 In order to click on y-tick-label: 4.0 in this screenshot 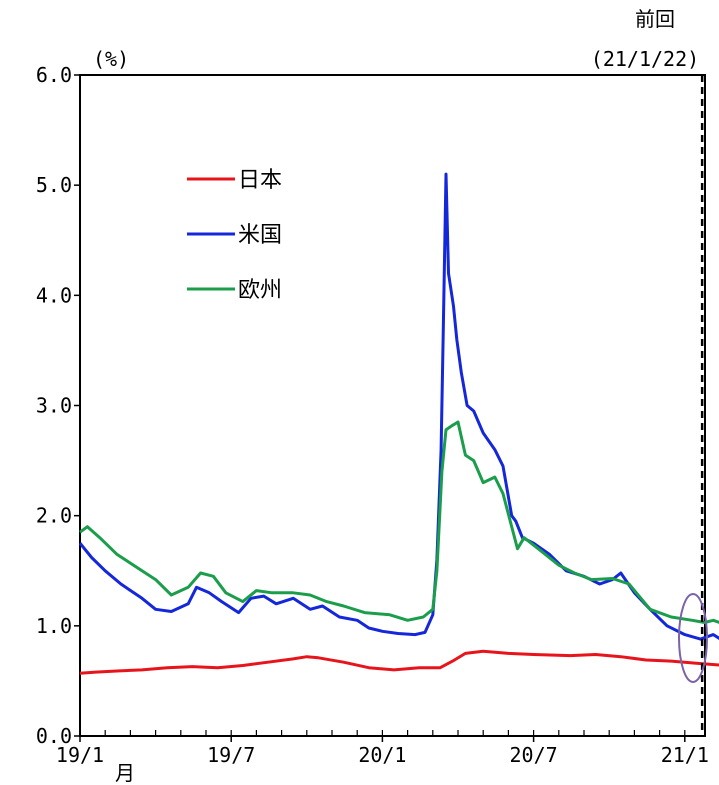, I will do `click(54, 295)`.